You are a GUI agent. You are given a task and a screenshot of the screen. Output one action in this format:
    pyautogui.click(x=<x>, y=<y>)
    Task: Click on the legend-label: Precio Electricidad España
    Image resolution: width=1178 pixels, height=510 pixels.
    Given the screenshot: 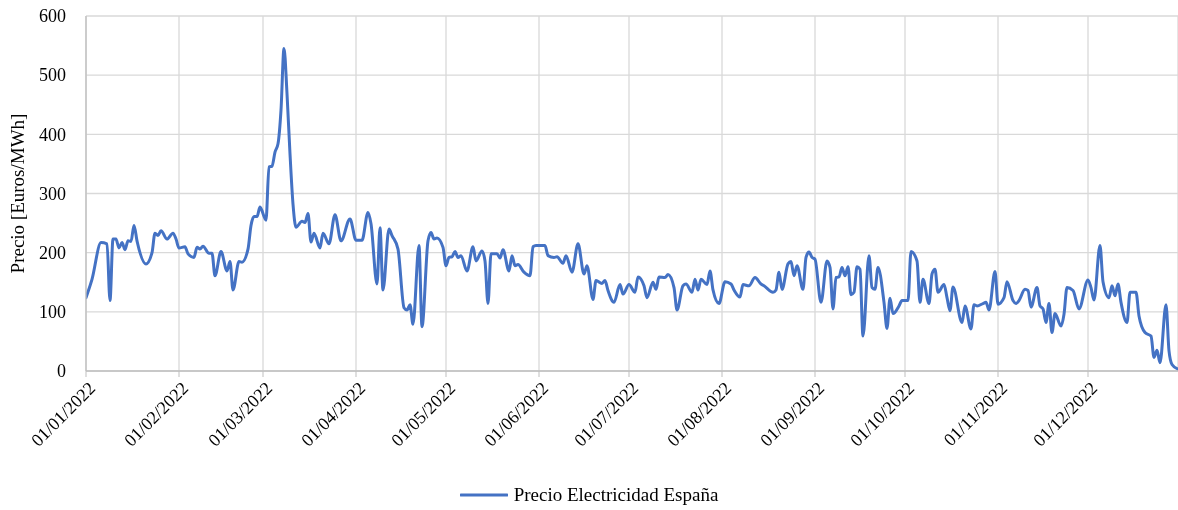 What is the action you would take?
    pyautogui.click(x=616, y=495)
    